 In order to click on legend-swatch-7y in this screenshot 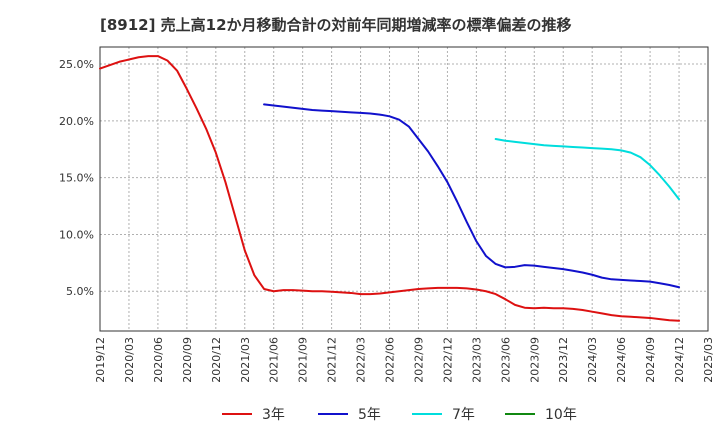, I will do `click(427, 414)`.